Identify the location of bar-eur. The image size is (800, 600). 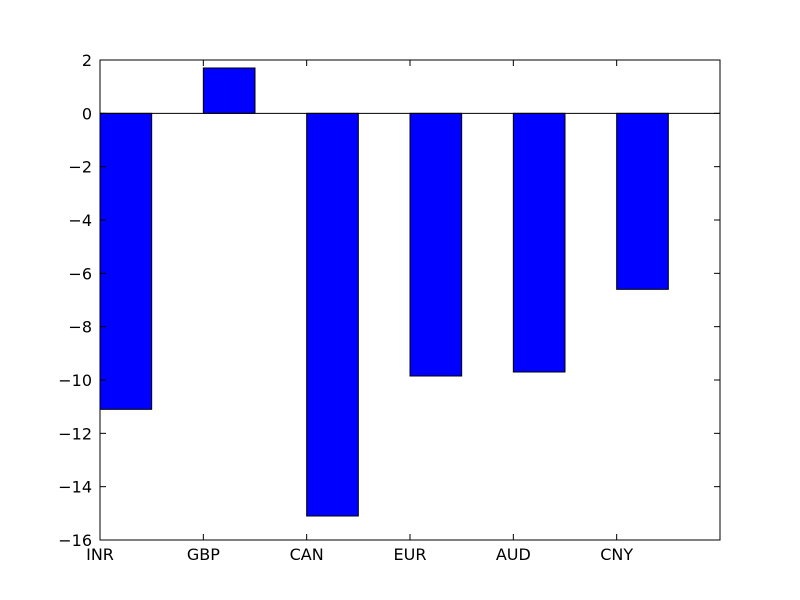
(436, 244).